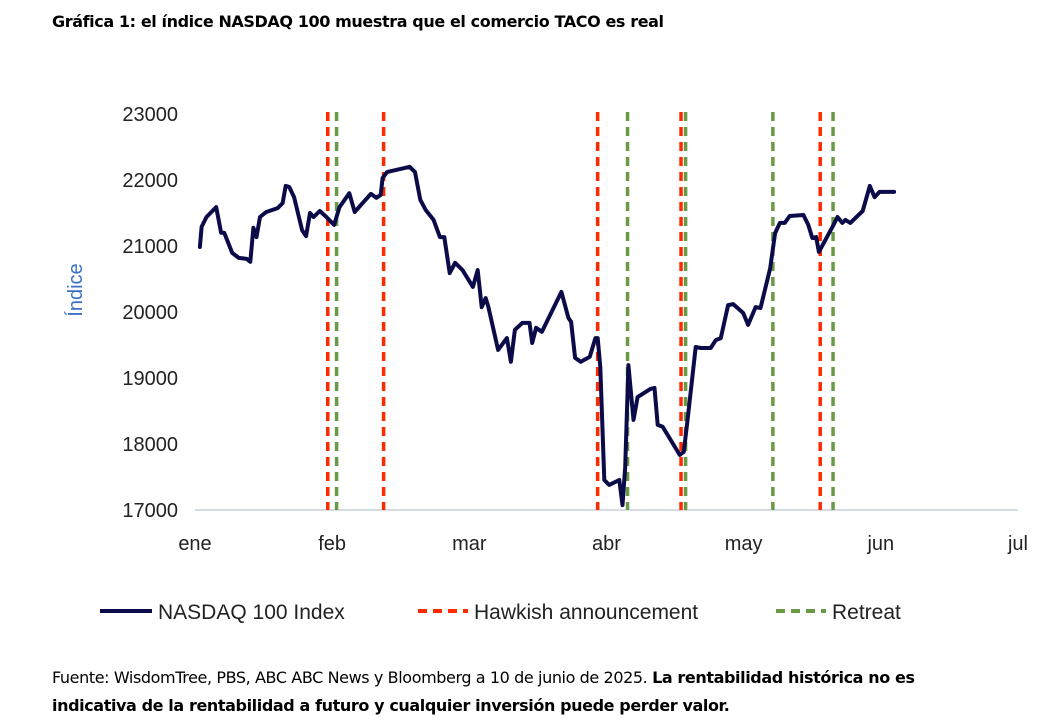 Image resolution: width=1060 pixels, height=722 pixels. What do you see at coordinates (75, 289) in the screenshot?
I see `y-axis-label: Índice` at bounding box center [75, 289].